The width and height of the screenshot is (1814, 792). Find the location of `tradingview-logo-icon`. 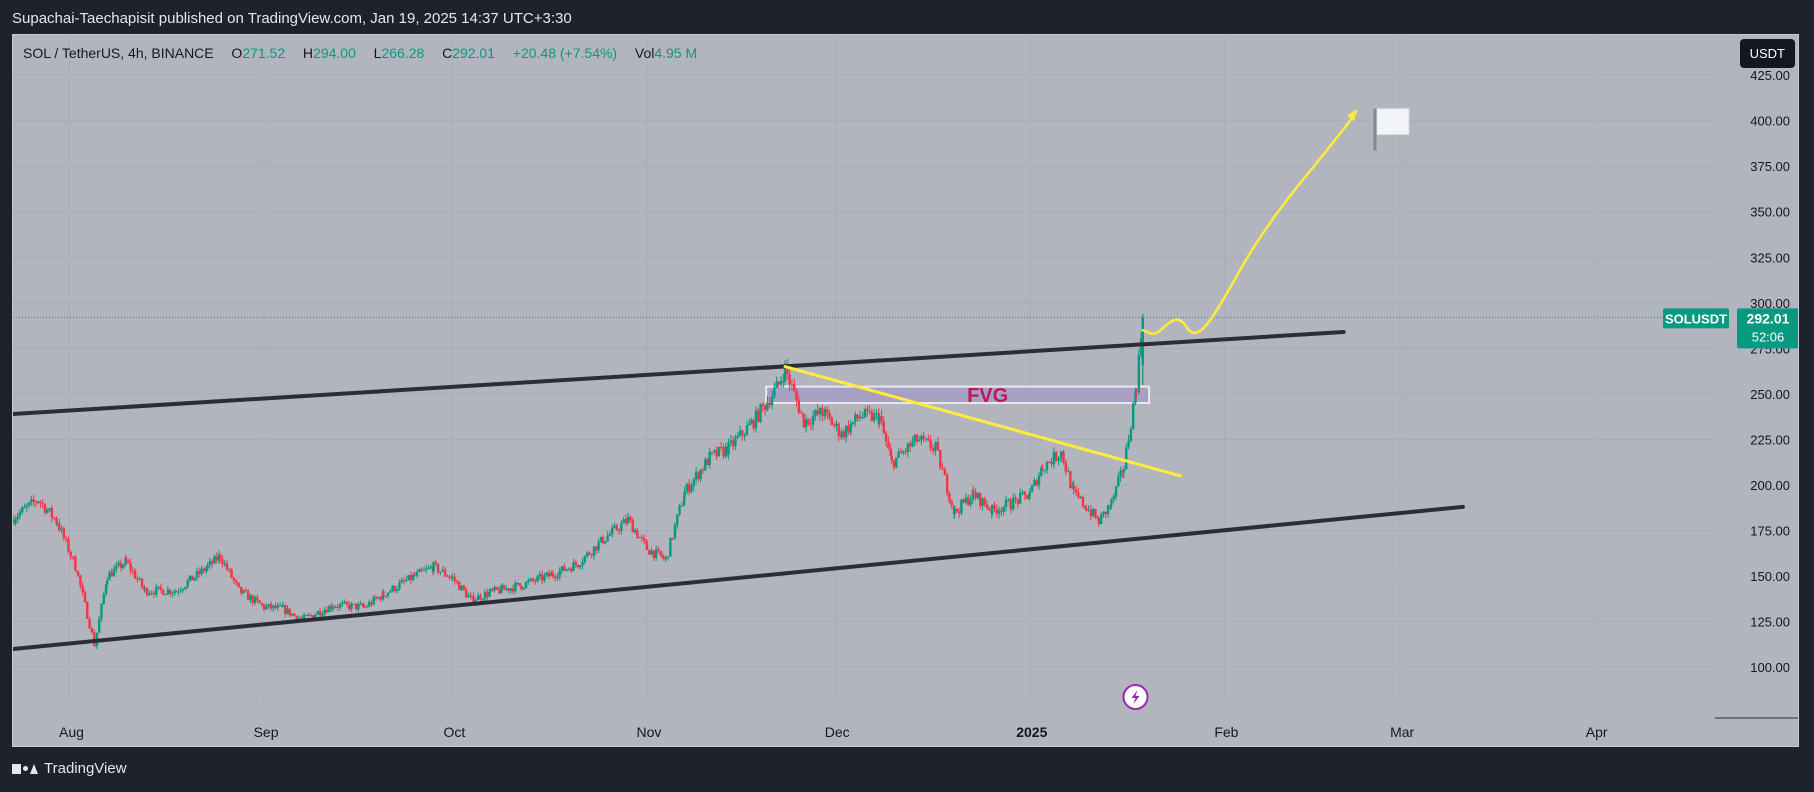

tradingview-logo-icon is located at coordinates (25, 768).